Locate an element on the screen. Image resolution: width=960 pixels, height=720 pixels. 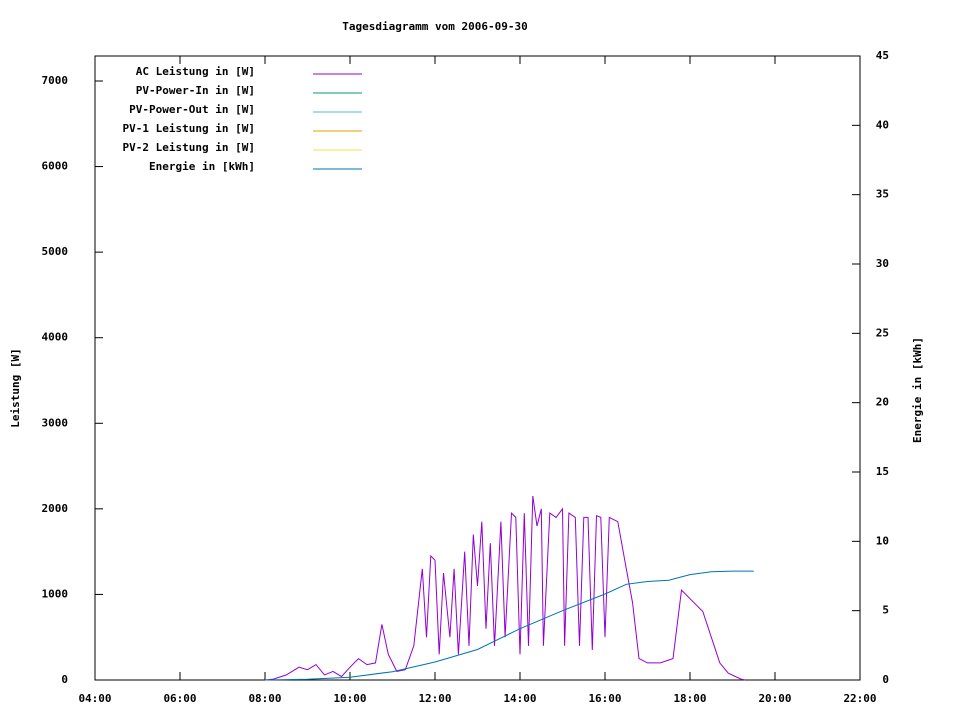
y-tick-label: 3000 is located at coordinates (55, 422).